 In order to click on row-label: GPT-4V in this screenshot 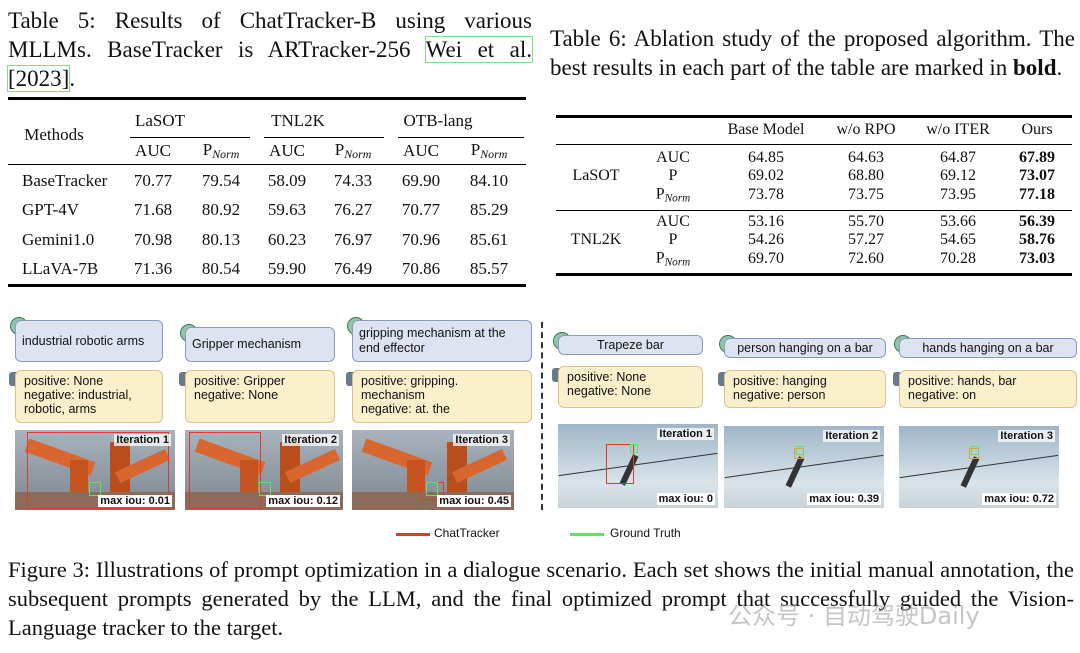, I will do `click(50, 209)`.